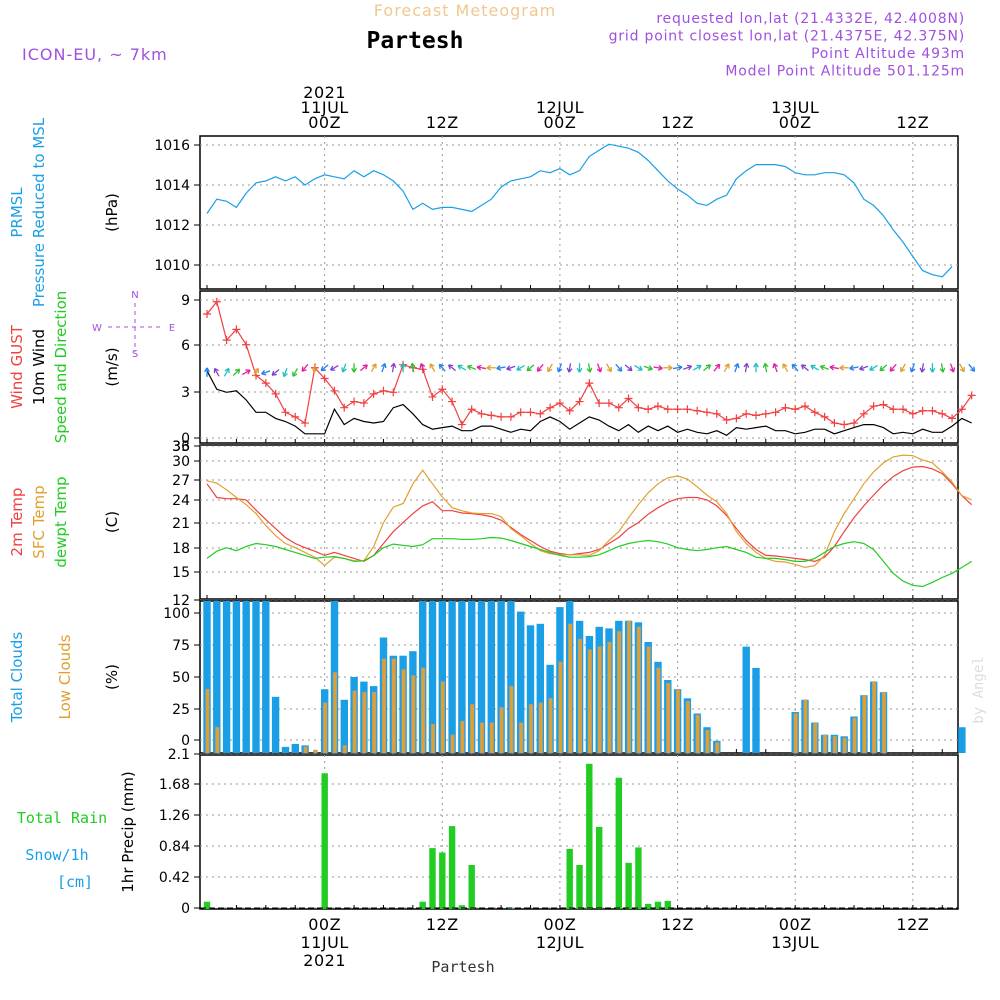  I want to click on y-axis-label: (m/s), so click(112, 366).